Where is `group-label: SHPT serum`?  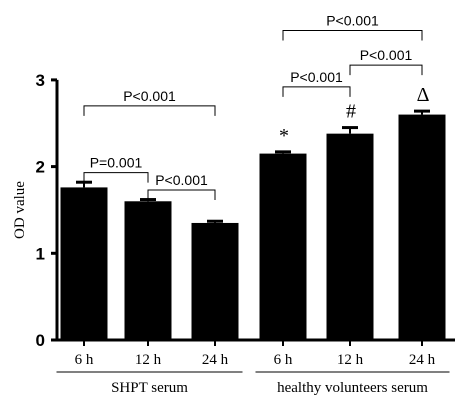 group-label: SHPT serum is located at coordinates (149, 388).